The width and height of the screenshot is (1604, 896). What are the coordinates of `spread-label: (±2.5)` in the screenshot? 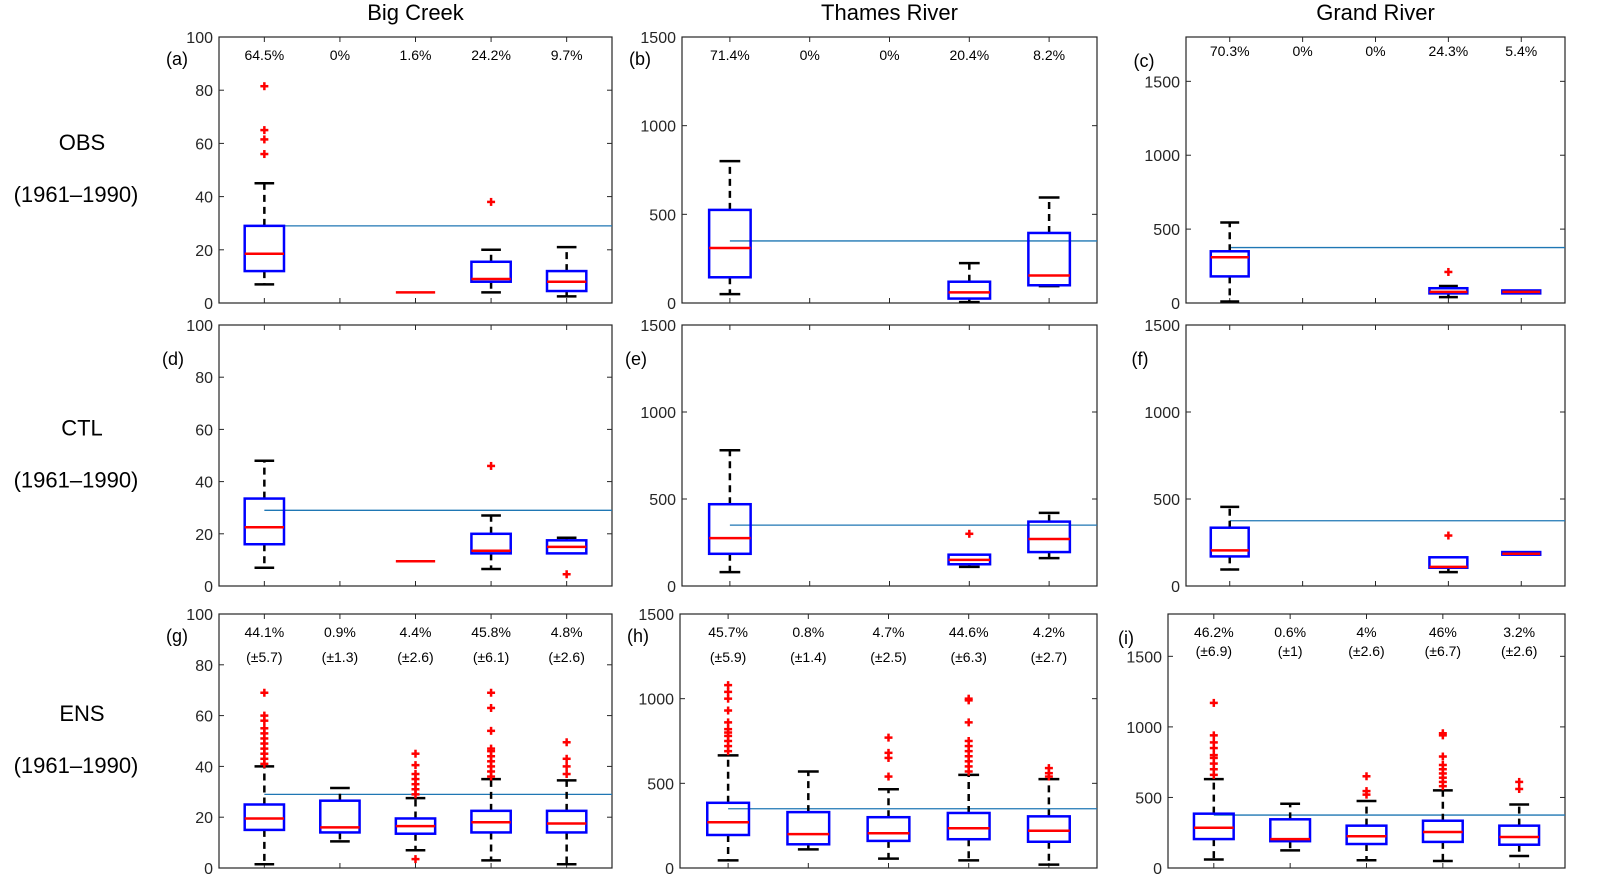 It's located at (888, 657).